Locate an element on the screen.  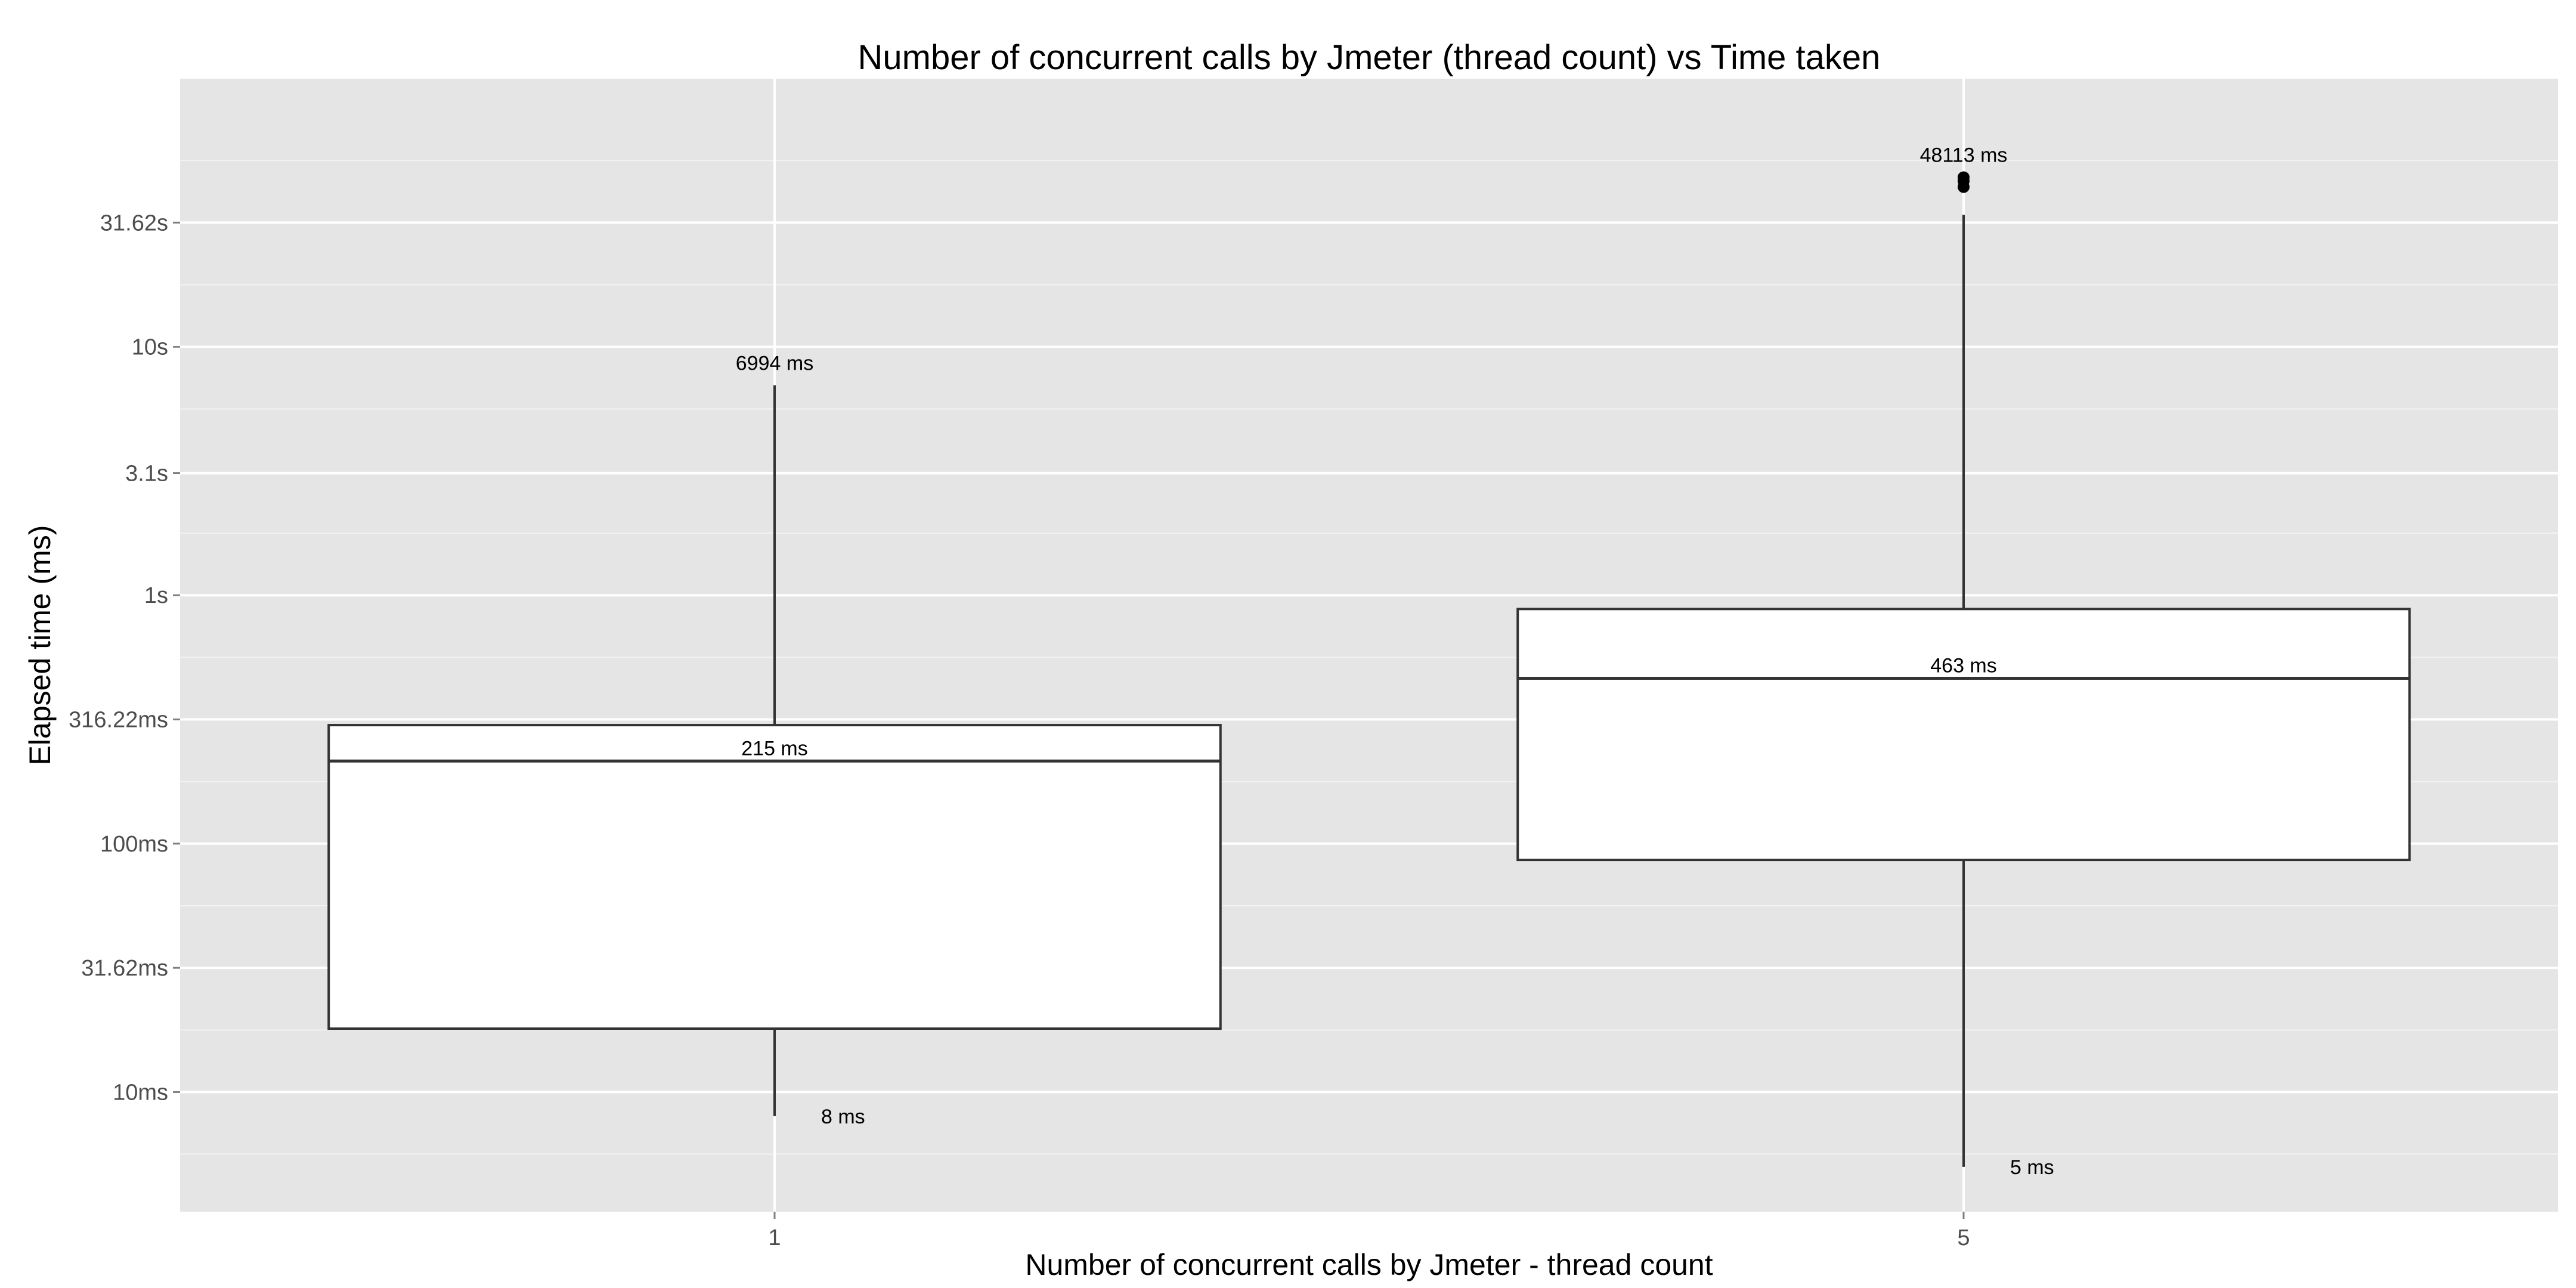
x-tick-label: 5 is located at coordinates (1964, 1238).